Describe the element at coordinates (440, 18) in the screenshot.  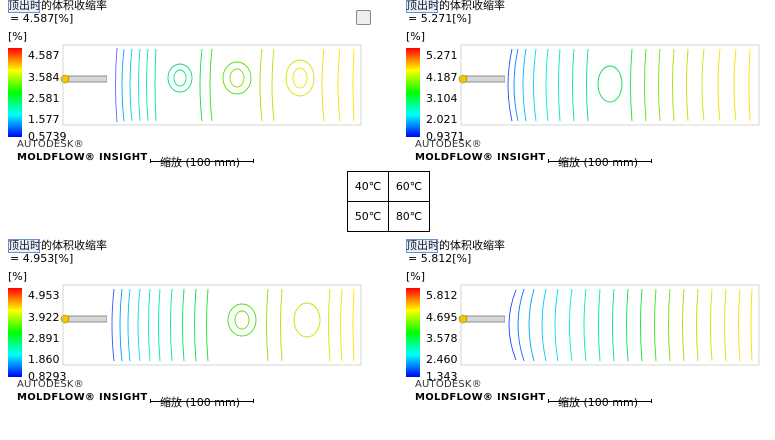
I see `result-value: = 5.271[%]` at that location.